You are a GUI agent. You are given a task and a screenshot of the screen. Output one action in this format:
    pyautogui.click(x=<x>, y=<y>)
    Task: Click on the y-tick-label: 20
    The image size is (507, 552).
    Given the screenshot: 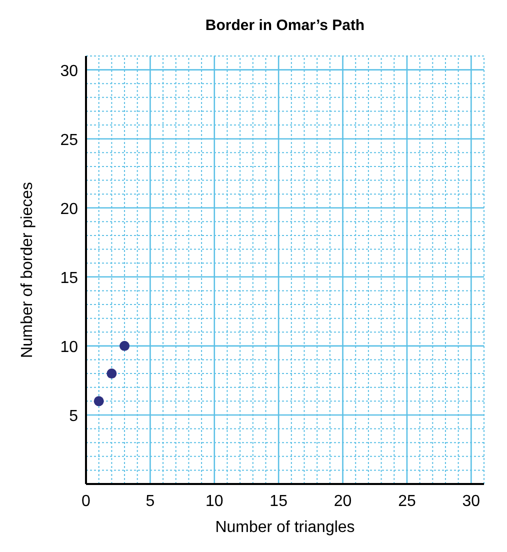 What is the action you would take?
    pyautogui.click(x=69, y=209)
    